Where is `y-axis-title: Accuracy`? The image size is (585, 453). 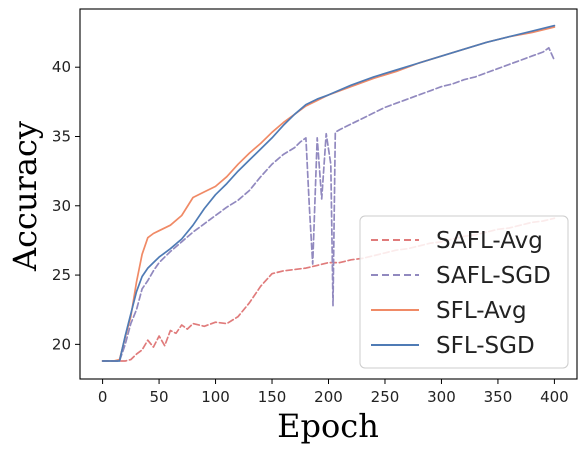
y-axis-title: Accuracy is located at coordinates (25, 196).